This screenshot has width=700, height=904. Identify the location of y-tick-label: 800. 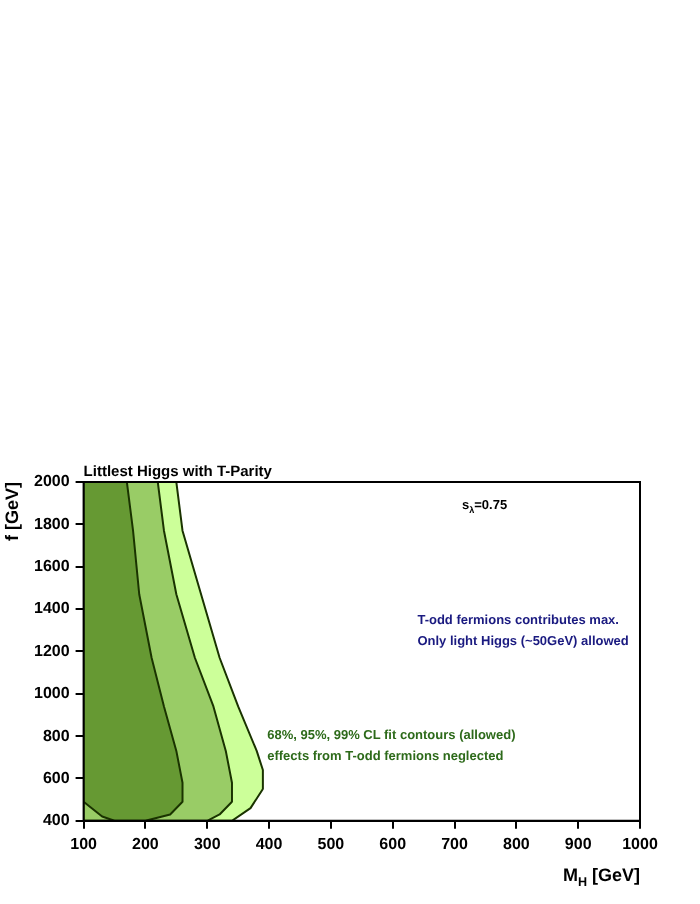
(56, 735).